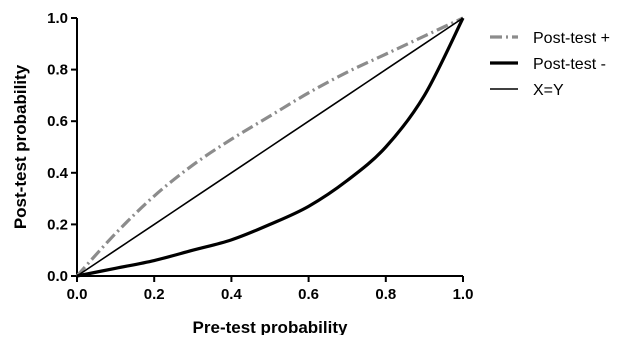  Describe the element at coordinates (57, 276) in the screenshot. I see `y-tick-label: 0.0` at that location.